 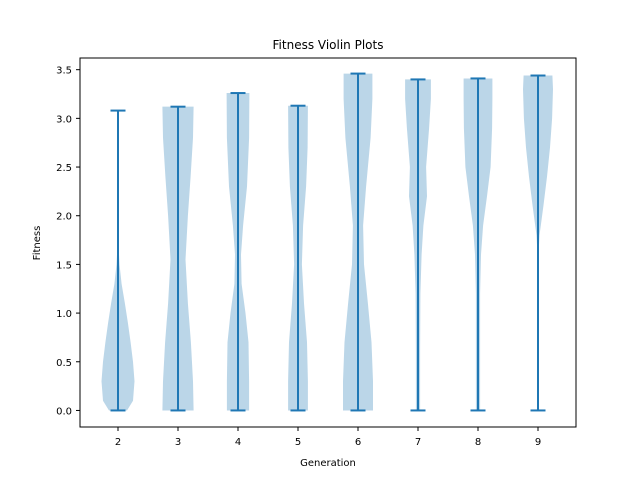 I want to click on y-tick-label: 1.5, so click(x=64, y=265).